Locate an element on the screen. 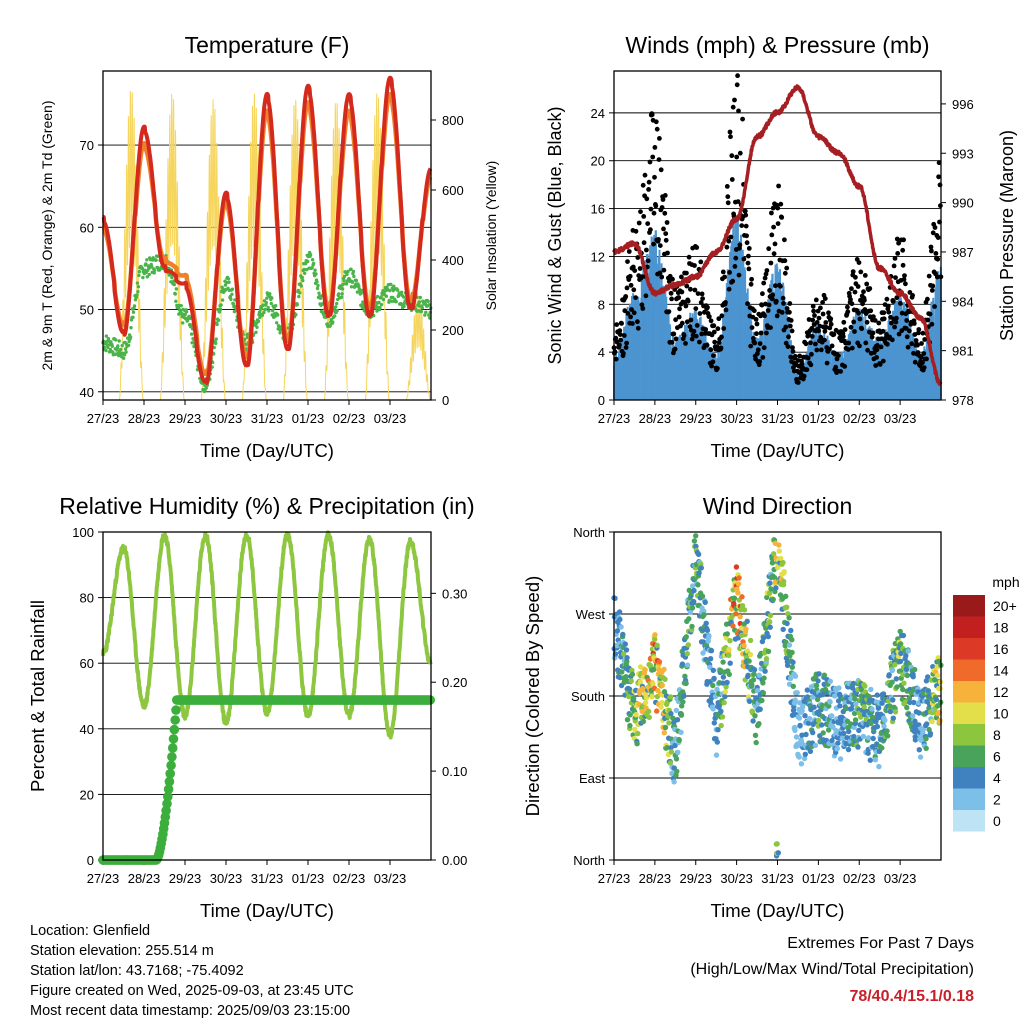 The image size is (1024, 1024). humidity-ytick-label: 20 is located at coordinates (87, 794).